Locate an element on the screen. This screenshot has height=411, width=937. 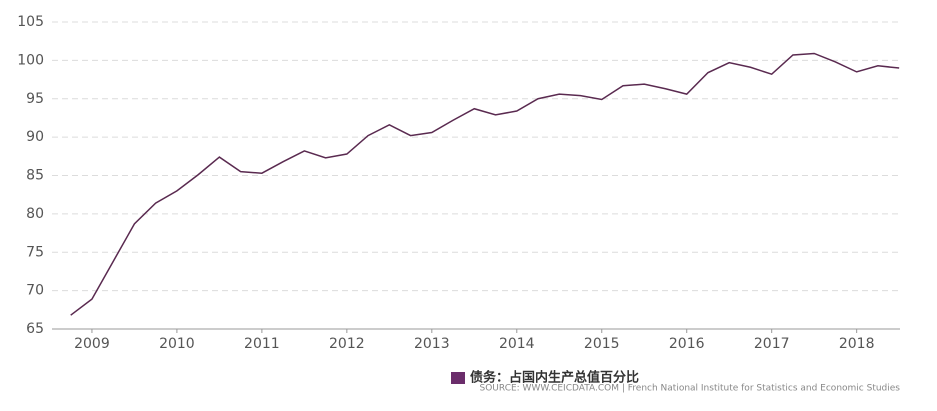
x-tick-label: 2017 is located at coordinates (772, 344).